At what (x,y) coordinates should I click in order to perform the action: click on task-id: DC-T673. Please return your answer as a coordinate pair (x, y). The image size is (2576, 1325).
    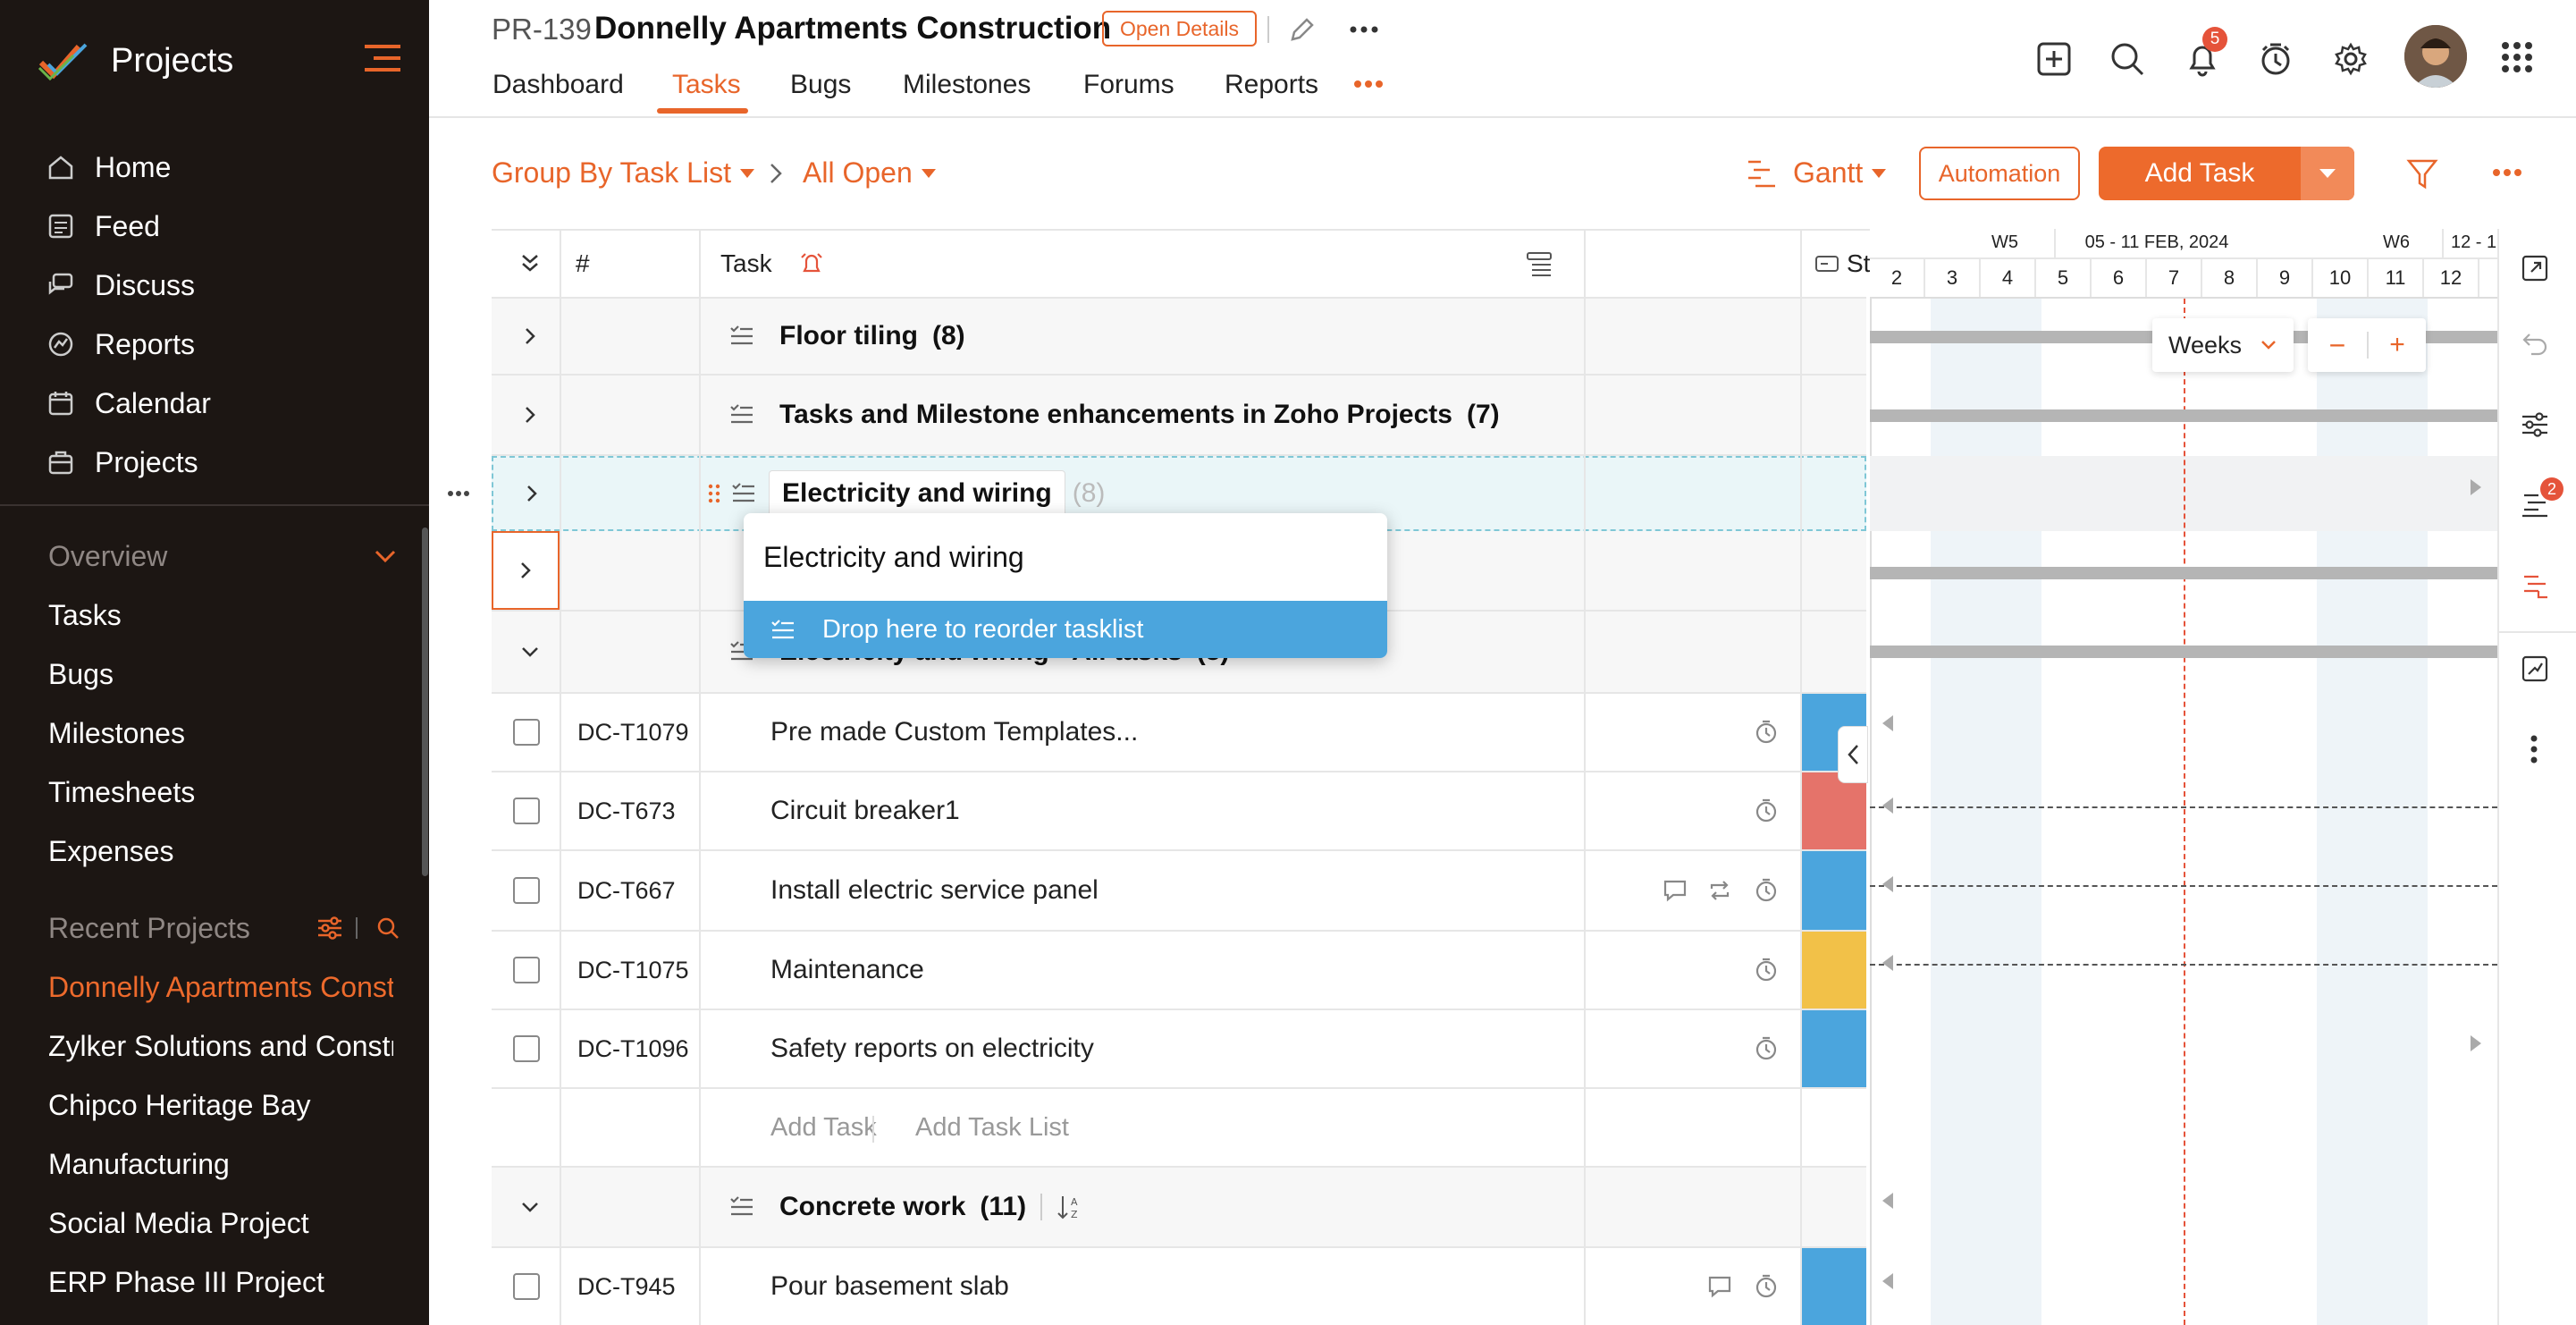
    Looking at the image, I should click on (627, 810).